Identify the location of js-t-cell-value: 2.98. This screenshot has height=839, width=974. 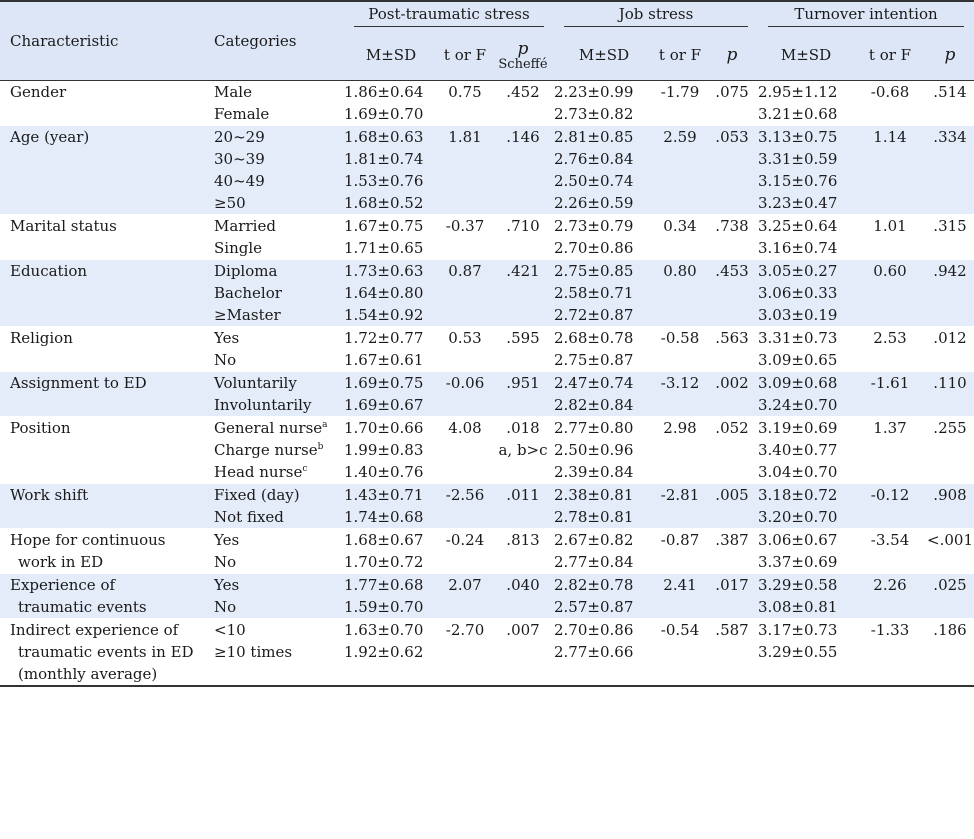
(680, 428).